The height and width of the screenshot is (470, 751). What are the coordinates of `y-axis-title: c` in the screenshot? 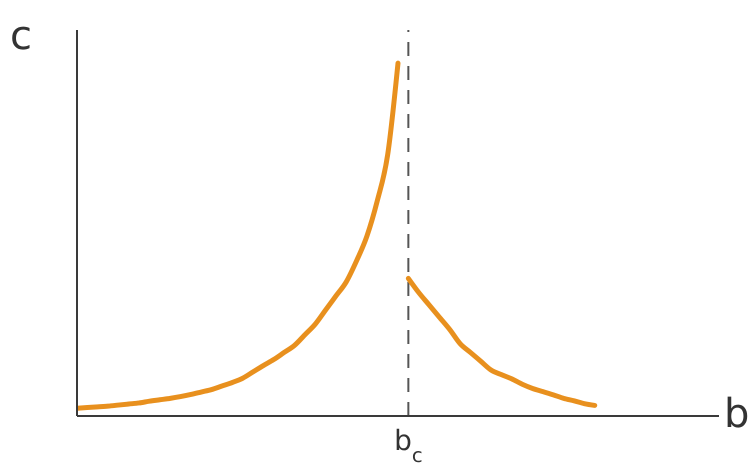 It's located at (21, 36).